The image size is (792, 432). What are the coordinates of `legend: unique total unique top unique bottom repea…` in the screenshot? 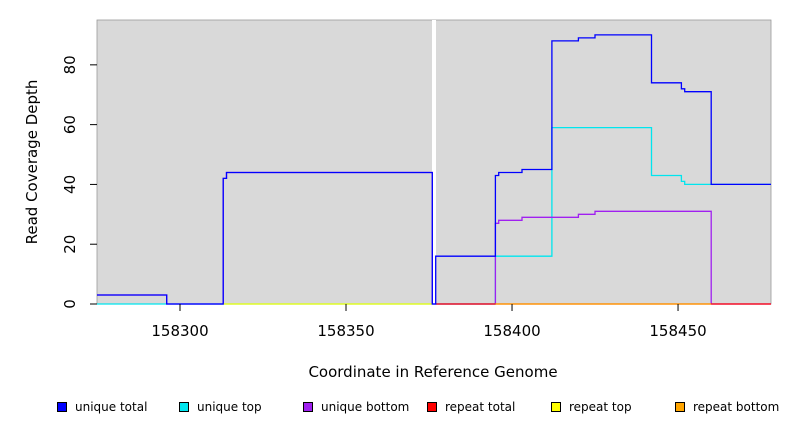 It's located at (396, 410).